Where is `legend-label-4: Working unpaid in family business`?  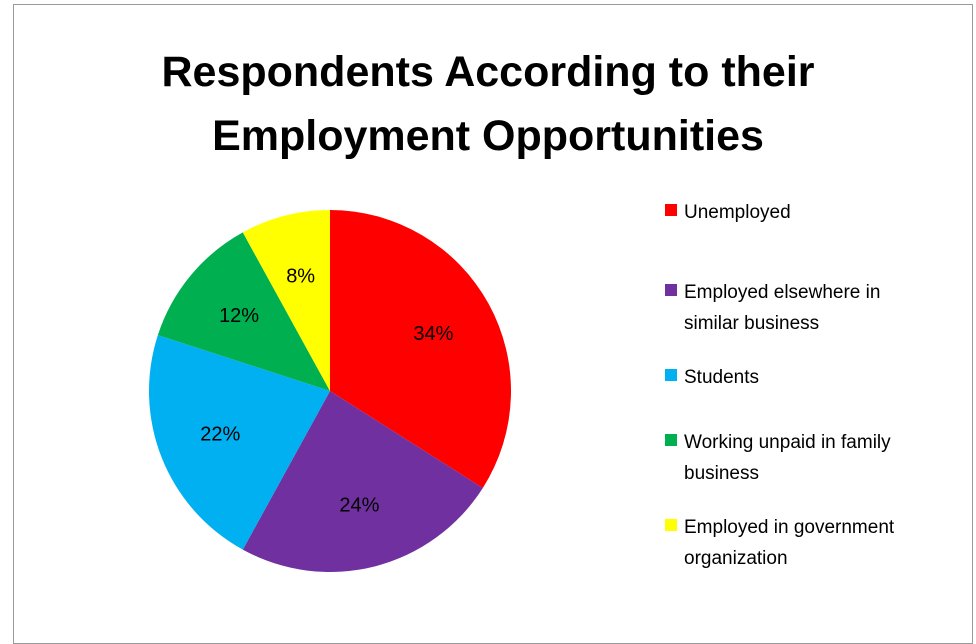 legend-label-4: Working unpaid in family business is located at coordinates (821, 458).